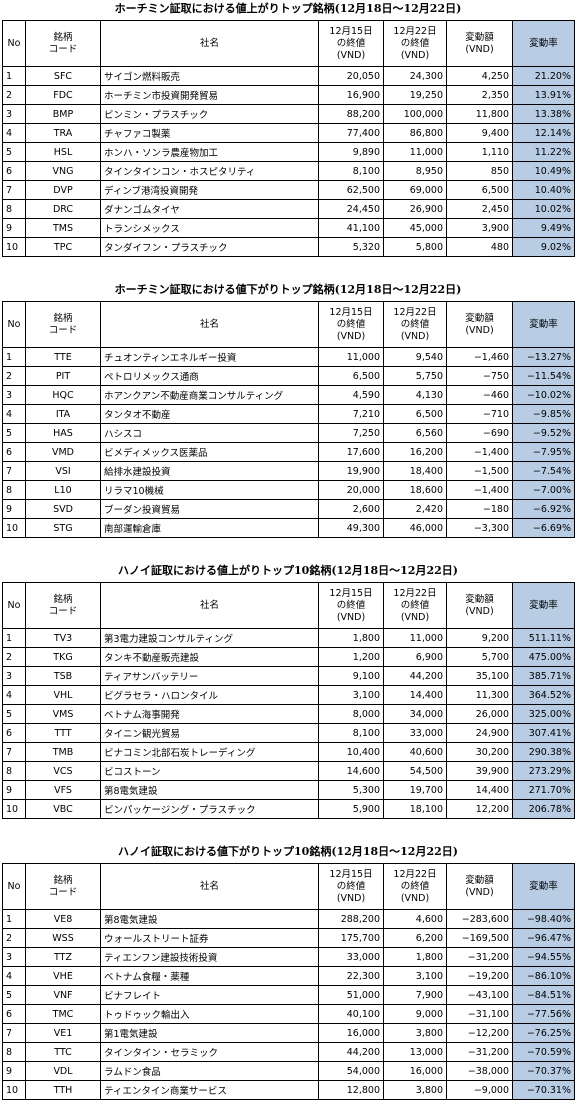 The width and height of the screenshot is (576, 1100). Describe the element at coordinates (209, 152) in the screenshot. I see `cell: ホンハ・ソンラ農産物加工` at that location.